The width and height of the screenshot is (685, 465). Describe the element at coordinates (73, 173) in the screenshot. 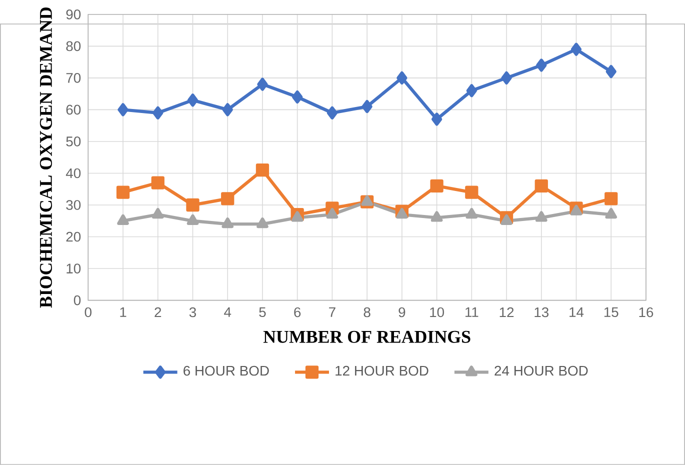

I see `y-tick-label: 40` at that location.